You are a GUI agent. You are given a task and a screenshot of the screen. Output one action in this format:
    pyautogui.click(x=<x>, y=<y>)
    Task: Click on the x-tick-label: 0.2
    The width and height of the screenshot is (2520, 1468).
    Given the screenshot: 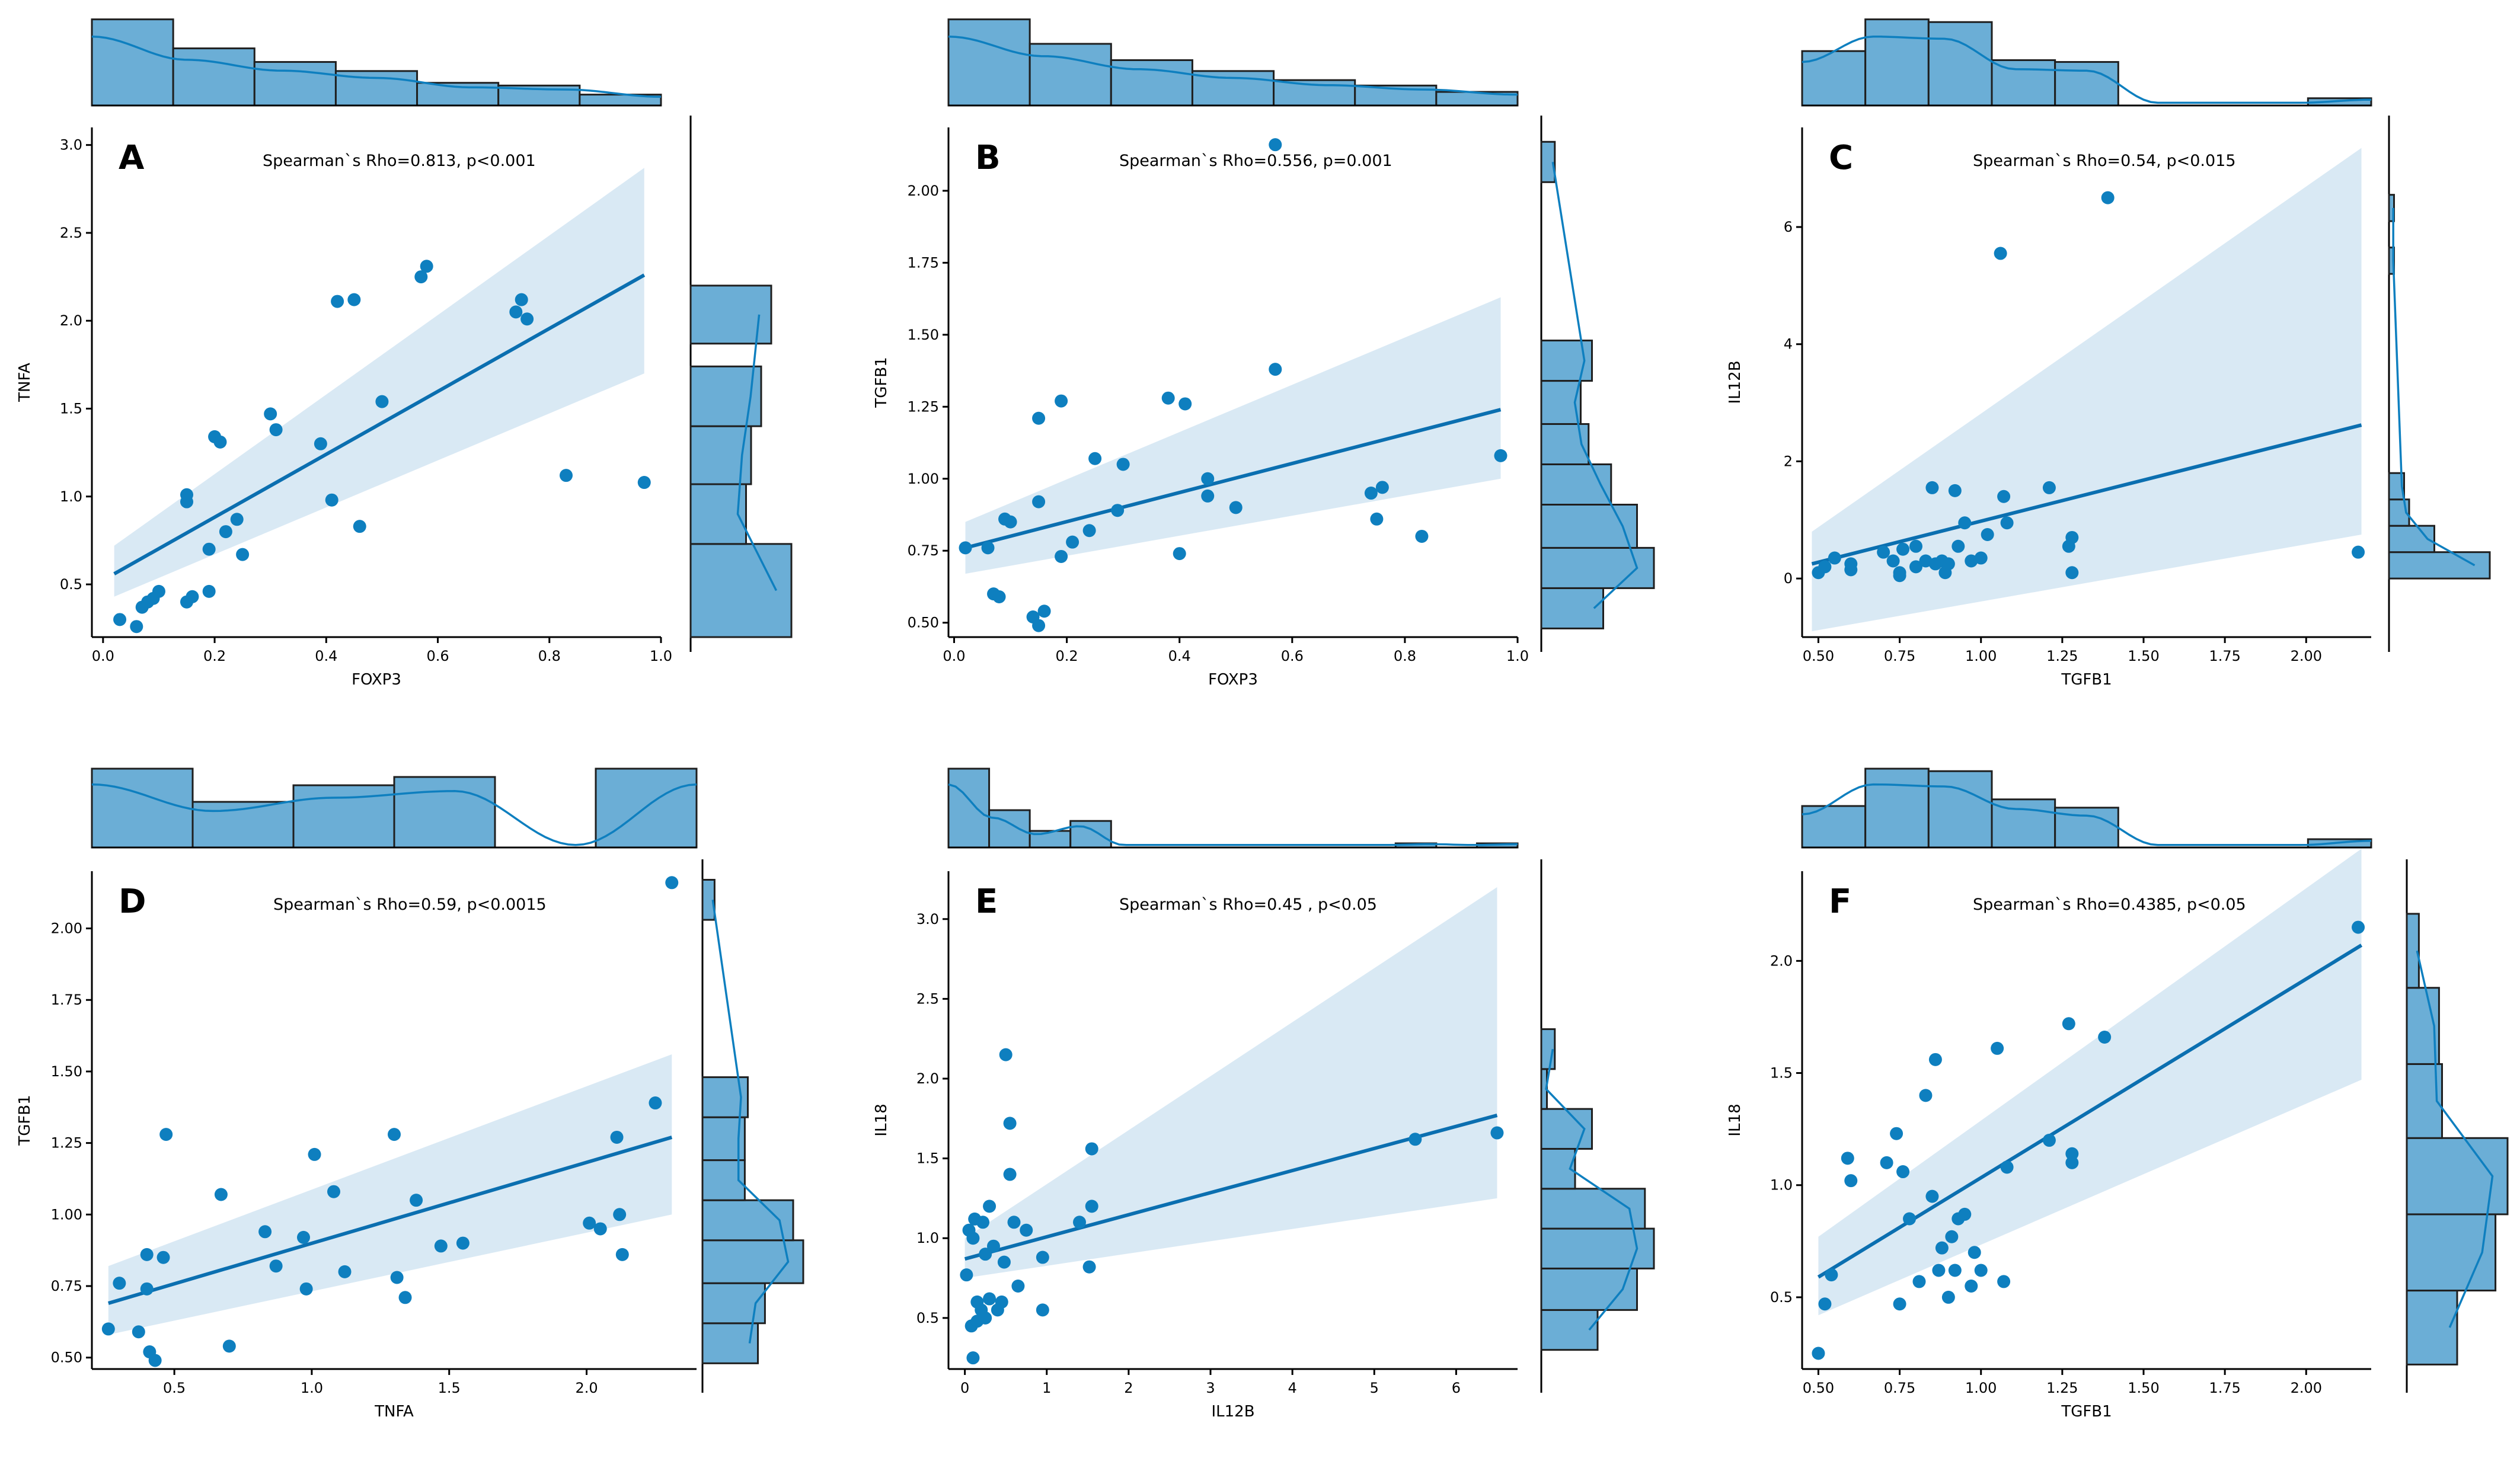 What is the action you would take?
    pyautogui.click(x=214, y=656)
    